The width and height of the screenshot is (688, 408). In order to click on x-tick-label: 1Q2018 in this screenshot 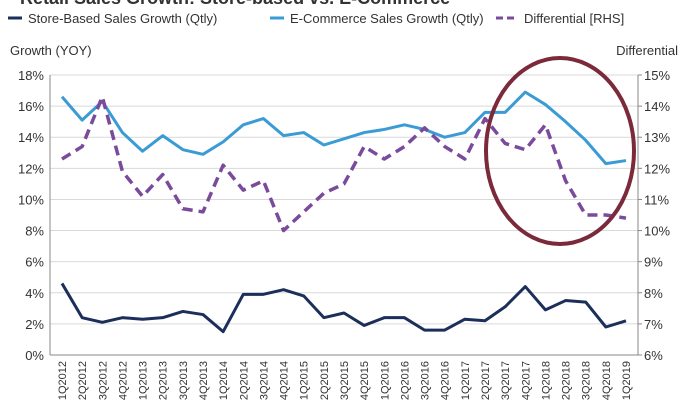, I will do `click(546, 380)`.